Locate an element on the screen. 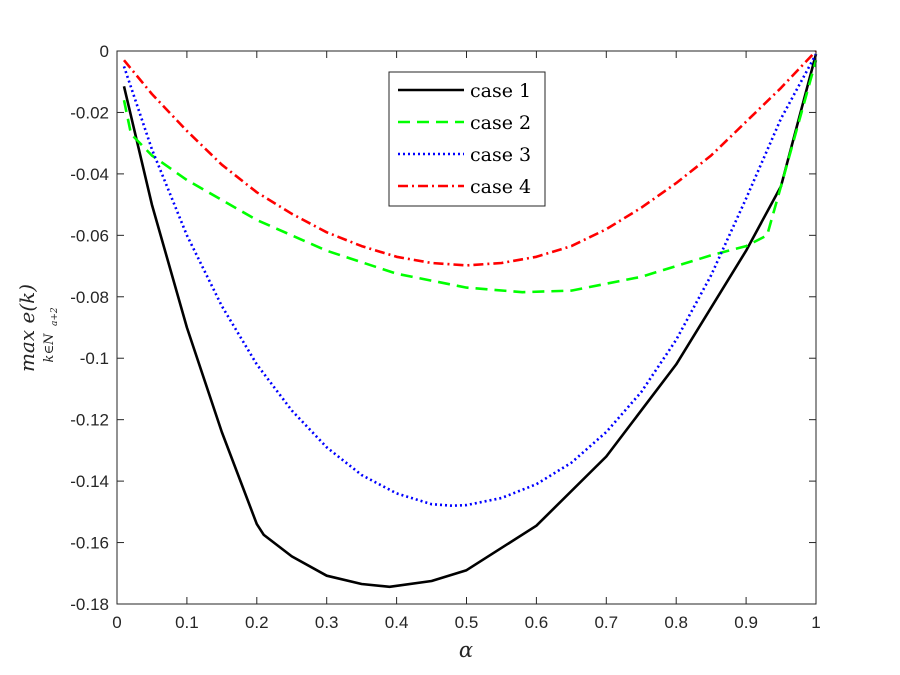  y-tick-label: -0.1 is located at coordinates (94, 358).